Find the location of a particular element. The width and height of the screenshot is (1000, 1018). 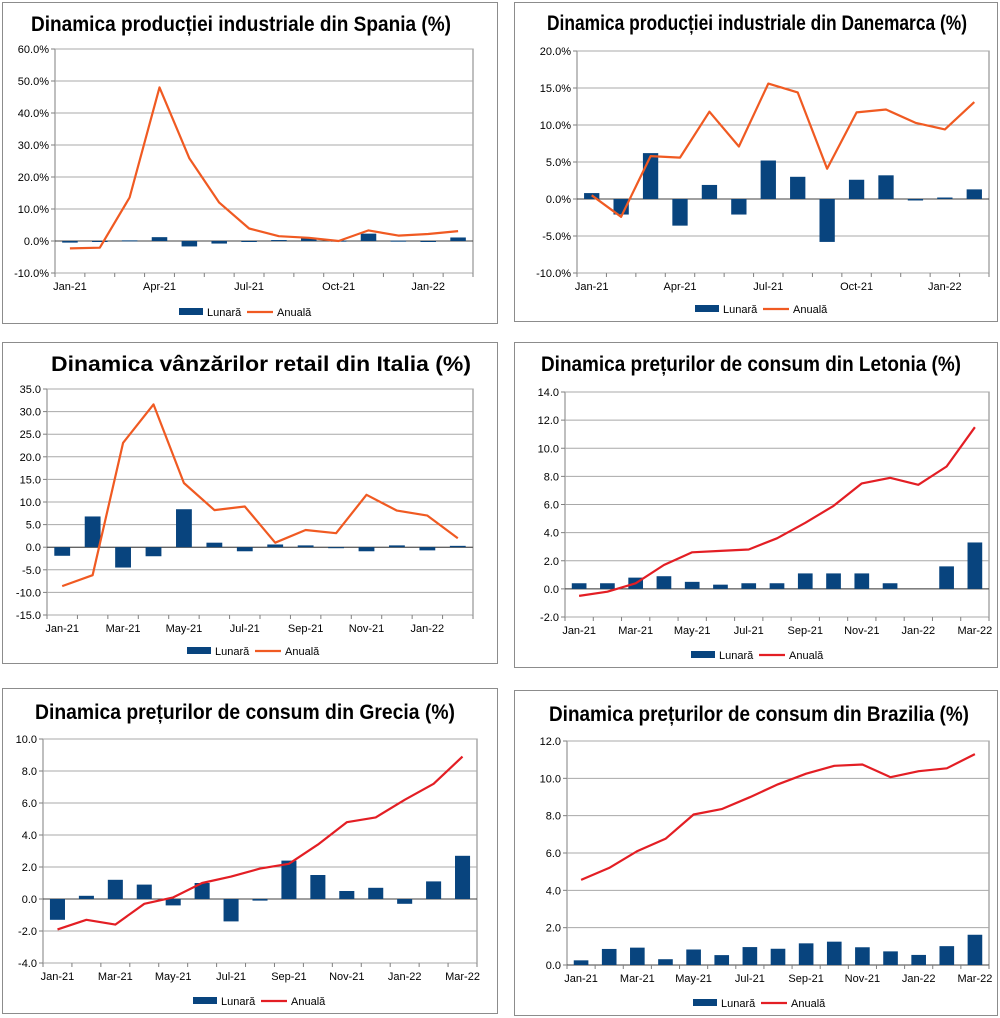

y-tick-label: 0.0% is located at coordinates (558, 200).